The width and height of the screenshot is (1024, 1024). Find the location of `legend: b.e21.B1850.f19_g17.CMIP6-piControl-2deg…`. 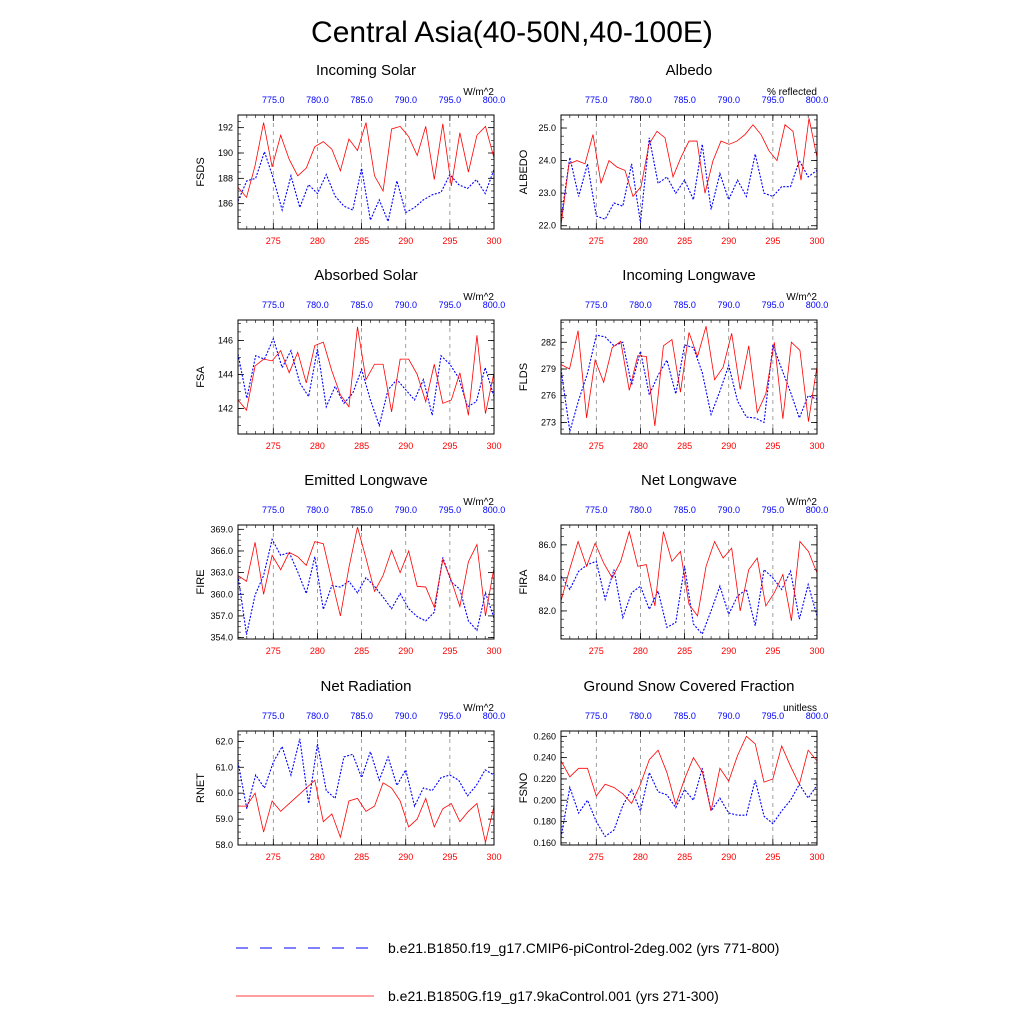

legend: b.e21.B1850.f19_g17.CMIP6-piControl-2deg… is located at coordinates (507, 972).